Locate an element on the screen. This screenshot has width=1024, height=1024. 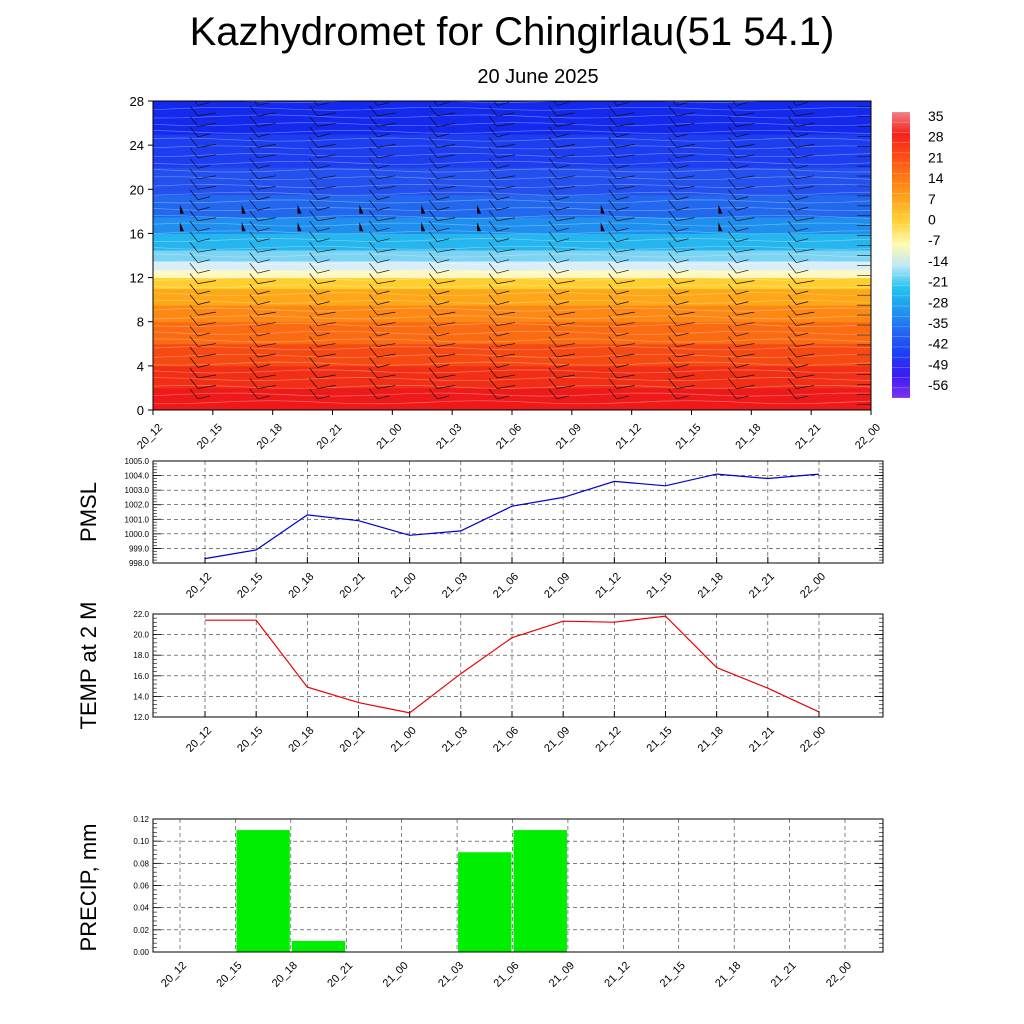
y-tick-label: 0.10 is located at coordinates (141, 841).